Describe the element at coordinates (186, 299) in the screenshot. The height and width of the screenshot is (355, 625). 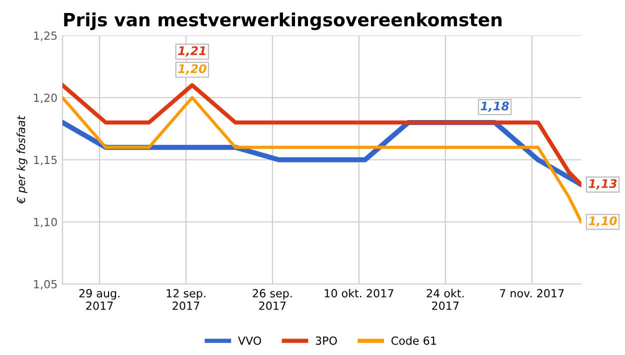
I see `x-tick-label: 12 sep. 2017` at that location.